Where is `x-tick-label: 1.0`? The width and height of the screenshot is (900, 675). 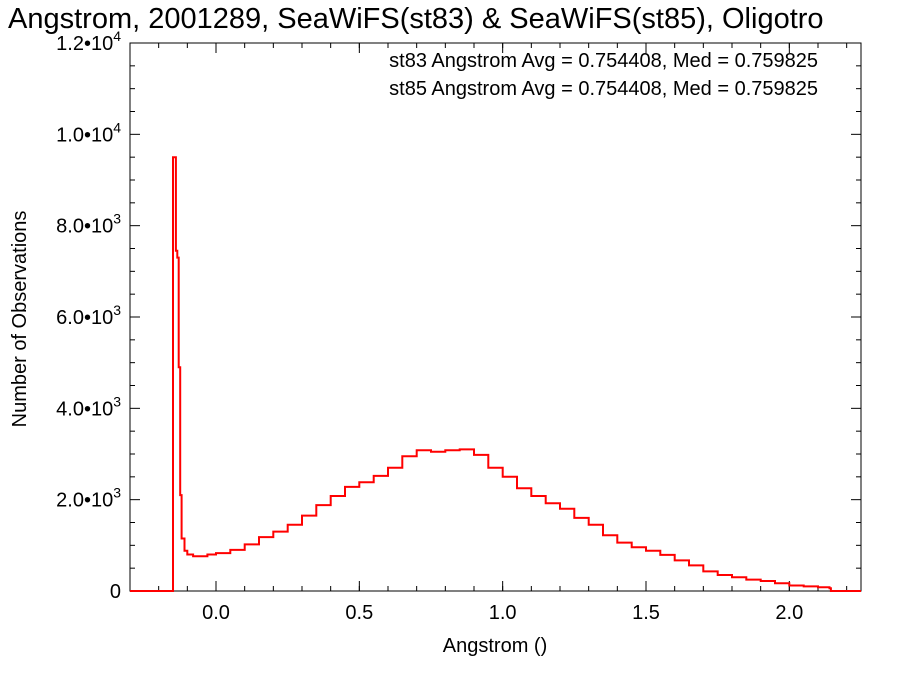
x-tick-label: 1.0 is located at coordinates (503, 613).